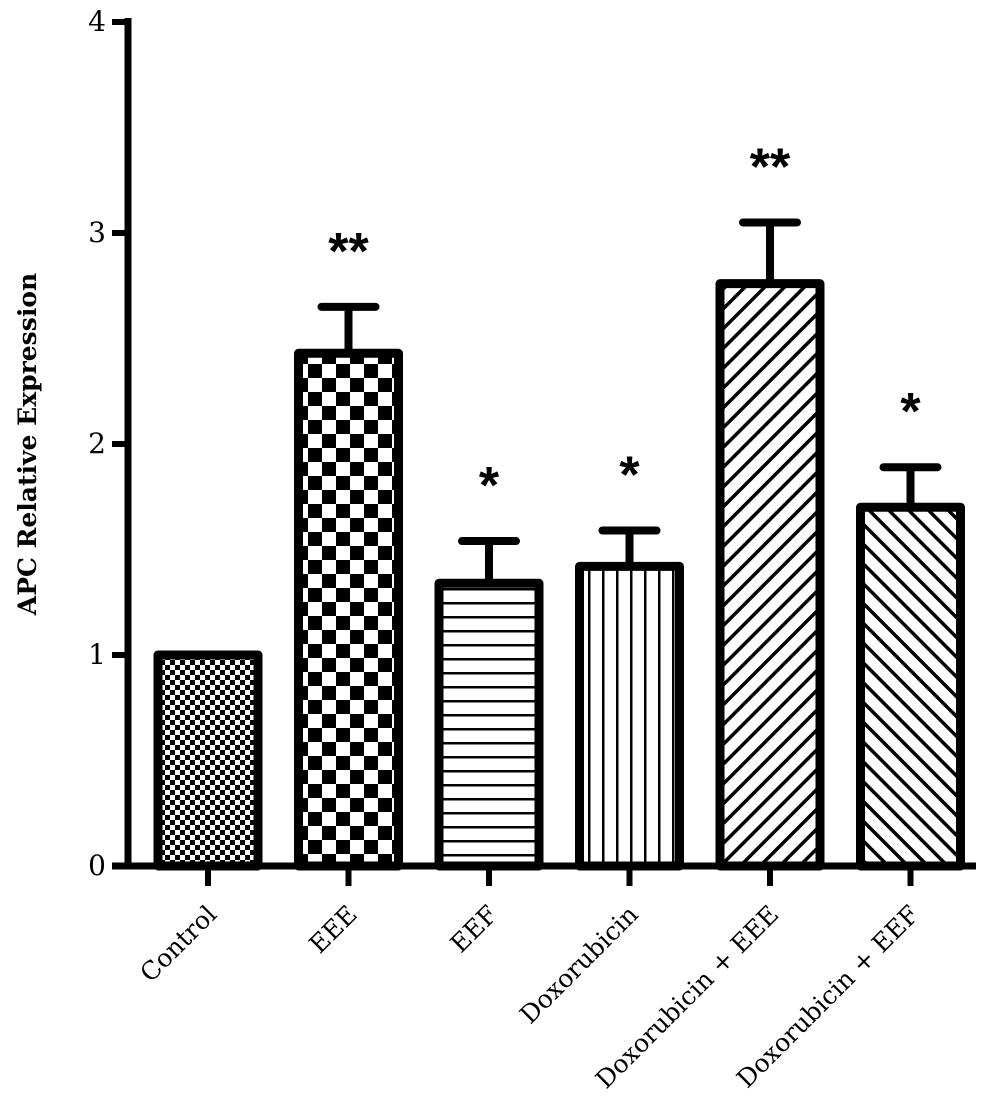  I want to click on y-tick-label-0: 0, so click(97, 865).